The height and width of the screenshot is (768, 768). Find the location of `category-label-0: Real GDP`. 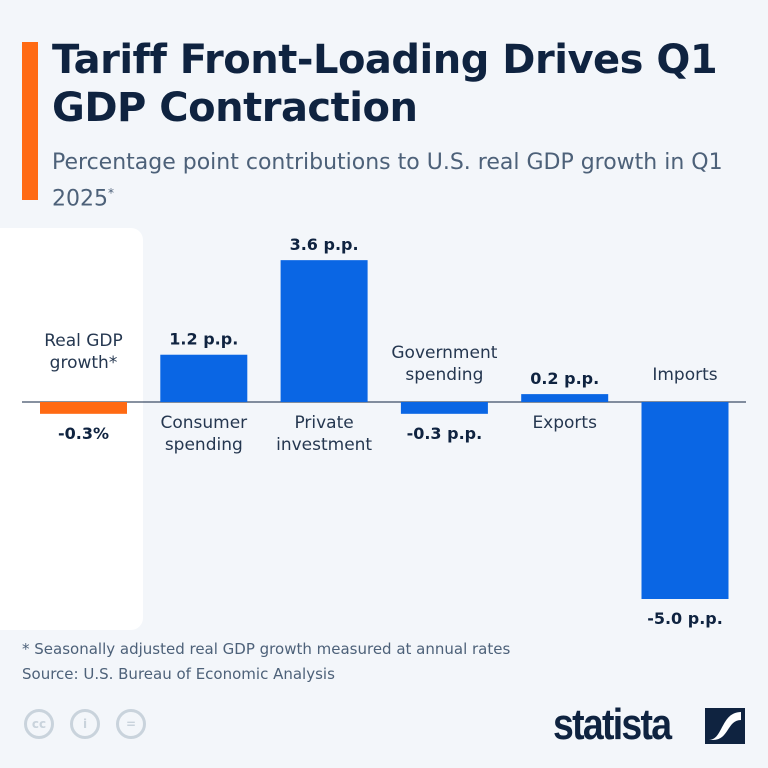

category-label-0: Real GDP is located at coordinates (83, 341).